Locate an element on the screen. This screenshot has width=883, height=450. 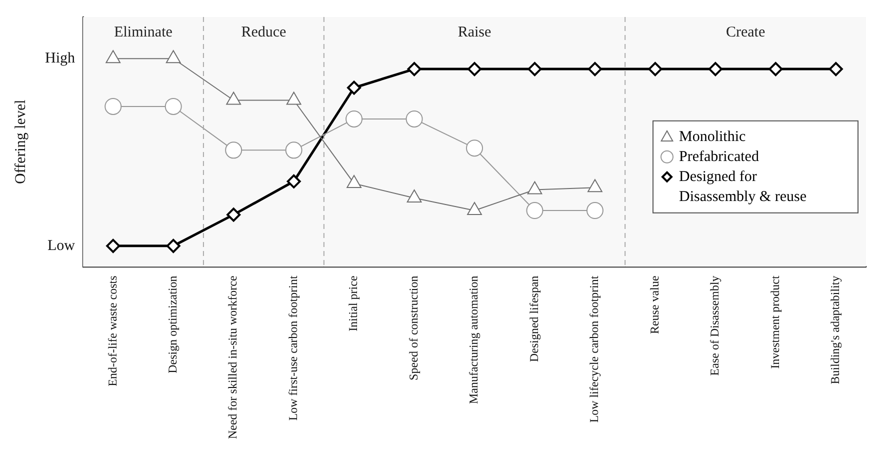
x-tick-label: Low first-use carbon footprint is located at coordinates (293, 348).